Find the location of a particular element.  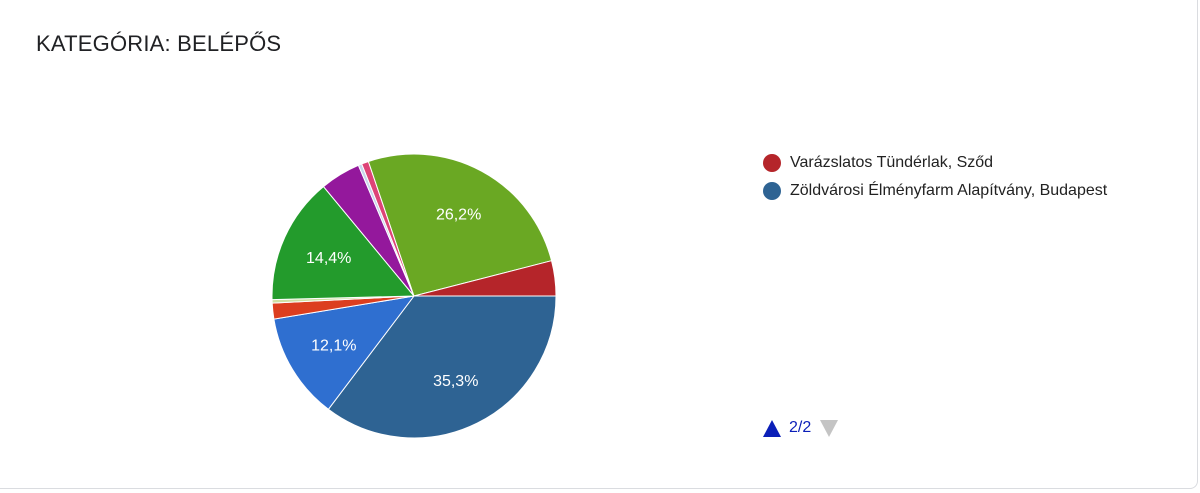

legend-pager: 2/2 is located at coordinates (801, 428).